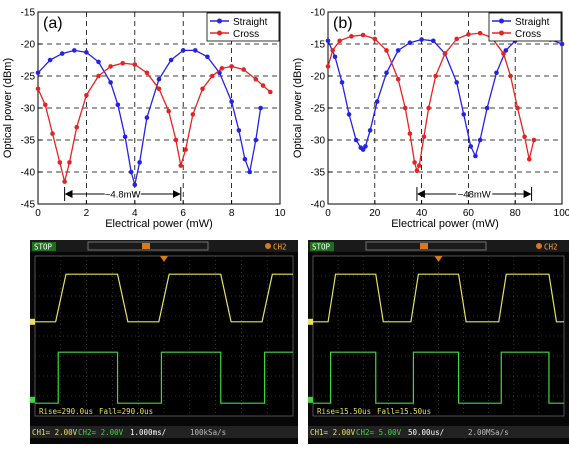 This screenshot has height=449, width=569. Describe the element at coordinates (422, 213) in the screenshot. I see `x-tick-label: 40` at that location.